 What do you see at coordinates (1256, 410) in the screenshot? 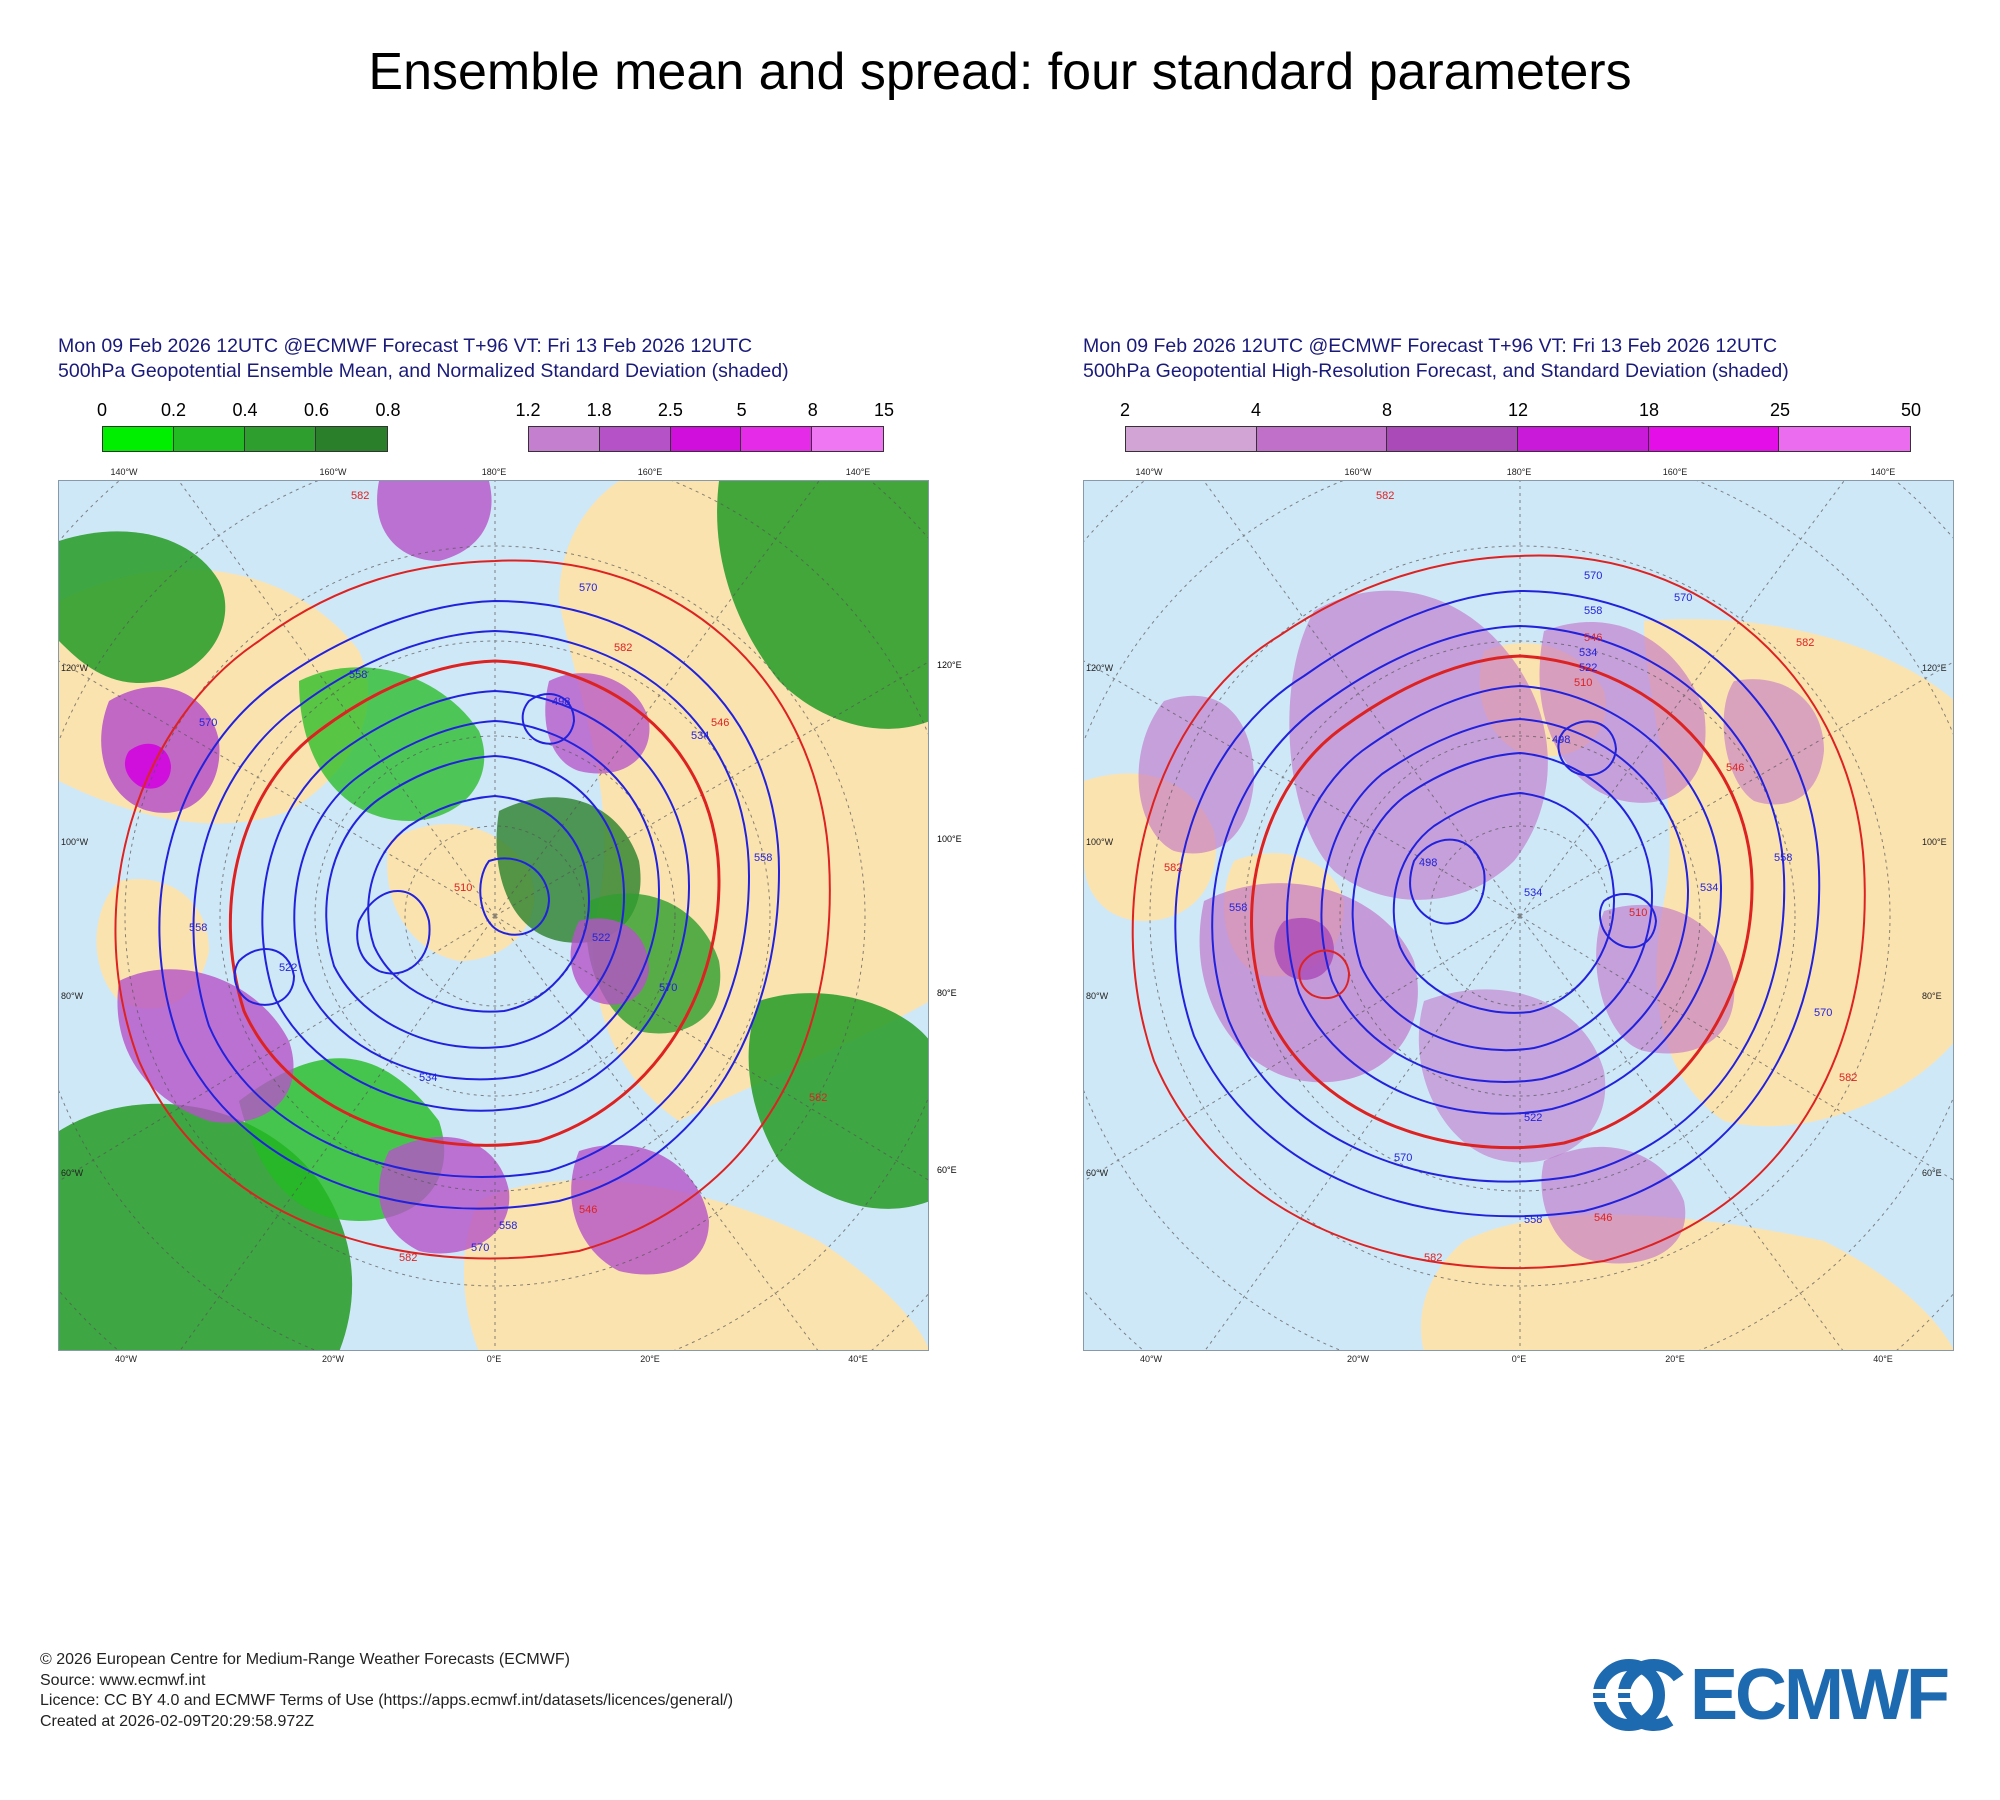
I see `colorbar-tick: 4` at bounding box center [1256, 410].